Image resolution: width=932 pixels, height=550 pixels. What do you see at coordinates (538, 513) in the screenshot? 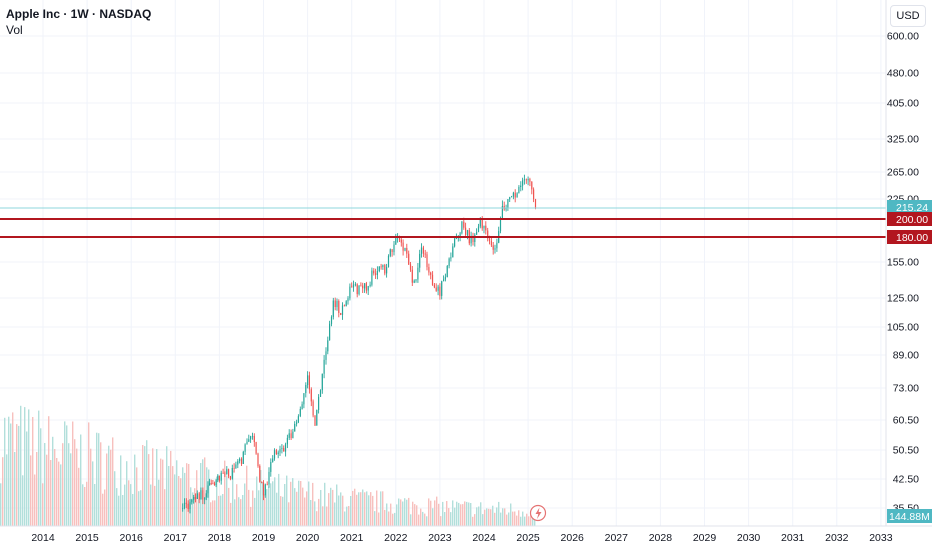
I see `bolt-icon` at bounding box center [538, 513].